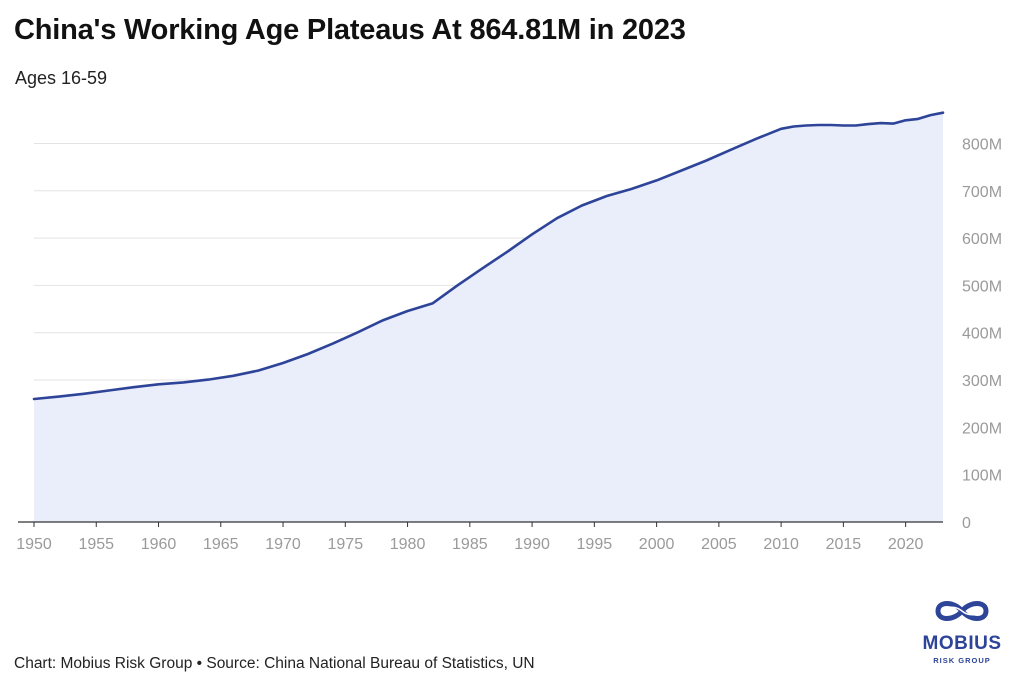  I want to click on y-tick-label: 500M, so click(982, 286).